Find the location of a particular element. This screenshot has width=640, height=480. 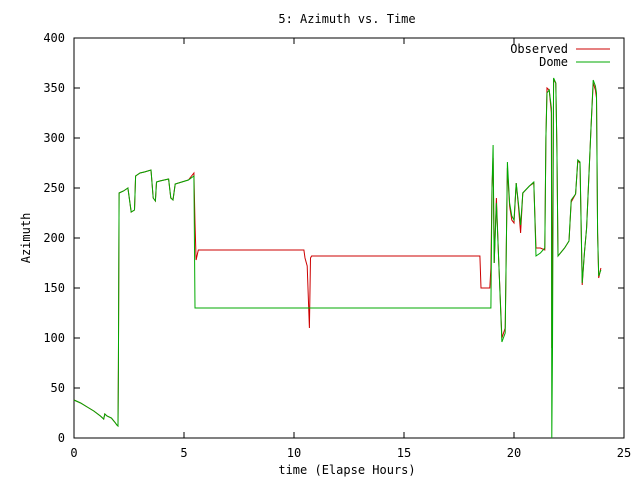

x-axis-label: time (Elapse Hours) is located at coordinates (346, 470).